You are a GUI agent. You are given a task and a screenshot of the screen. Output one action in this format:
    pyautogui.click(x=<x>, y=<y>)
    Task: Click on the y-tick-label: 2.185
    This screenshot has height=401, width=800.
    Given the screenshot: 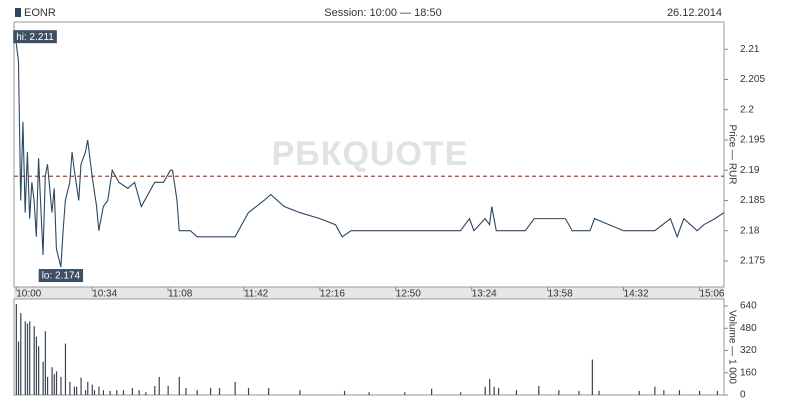 What is the action you would take?
    pyautogui.click(x=752, y=200)
    